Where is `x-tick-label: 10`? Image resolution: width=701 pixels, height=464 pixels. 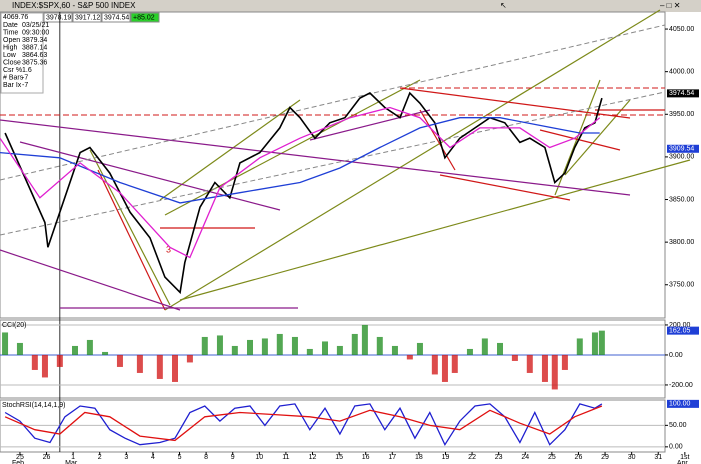 x-tick-label: 10 is located at coordinates (259, 457).